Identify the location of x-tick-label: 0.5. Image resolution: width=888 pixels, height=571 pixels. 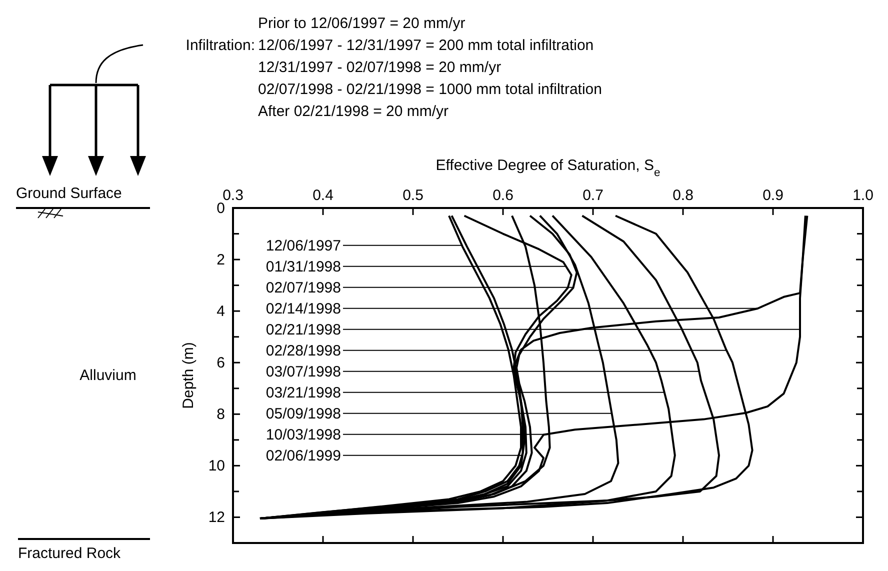
(413, 195).